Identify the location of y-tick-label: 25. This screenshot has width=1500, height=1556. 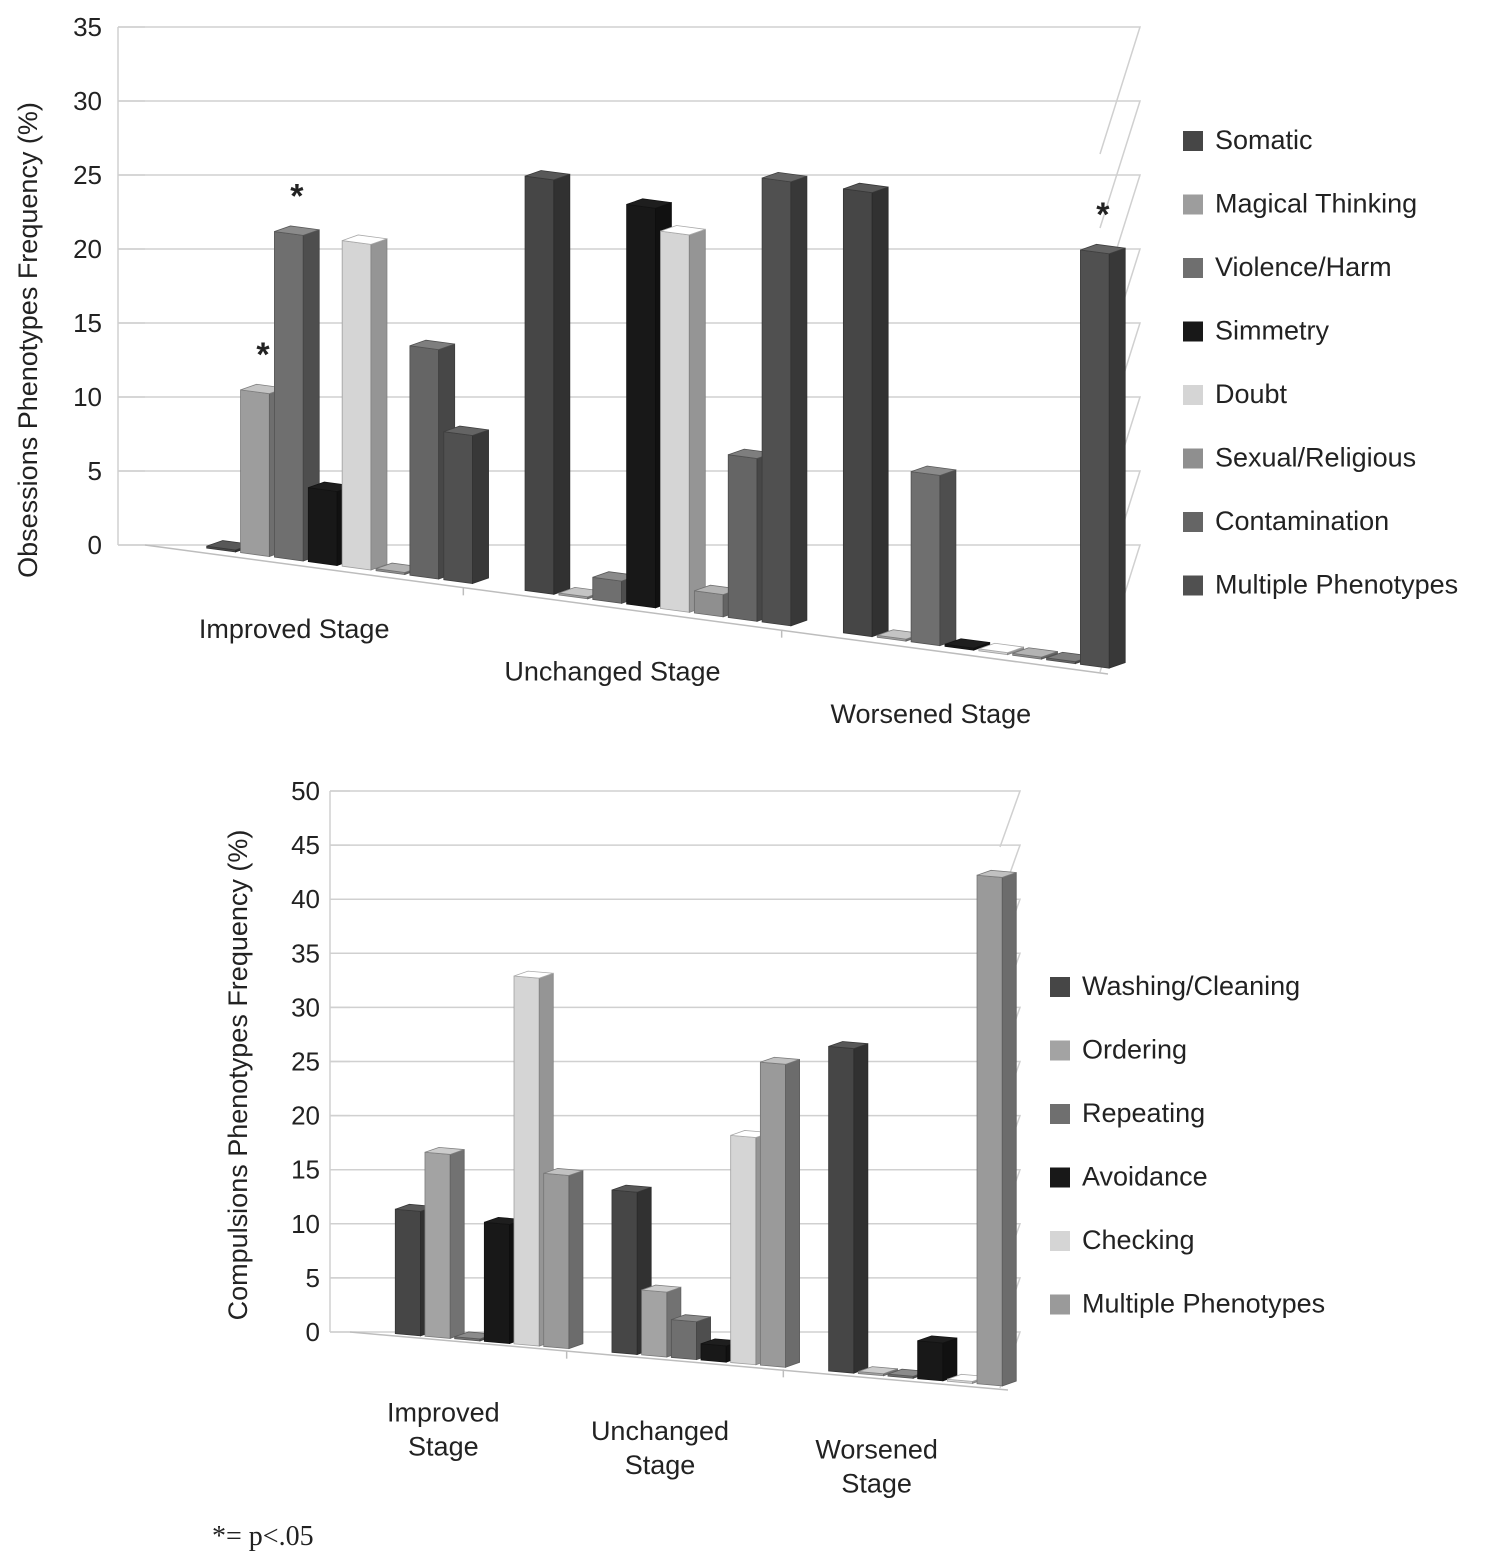
(305, 1062).